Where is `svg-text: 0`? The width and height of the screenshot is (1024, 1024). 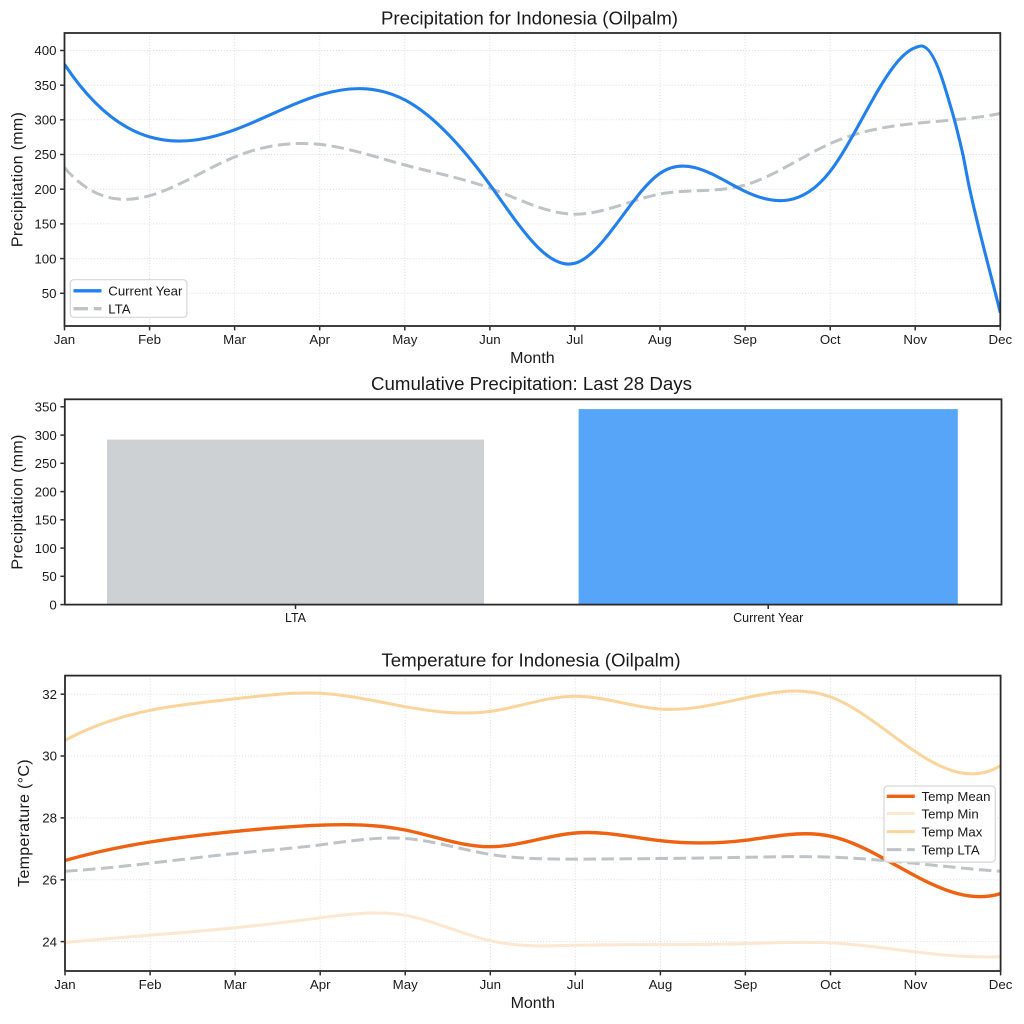 svg-text: 0 is located at coordinates (52, 604).